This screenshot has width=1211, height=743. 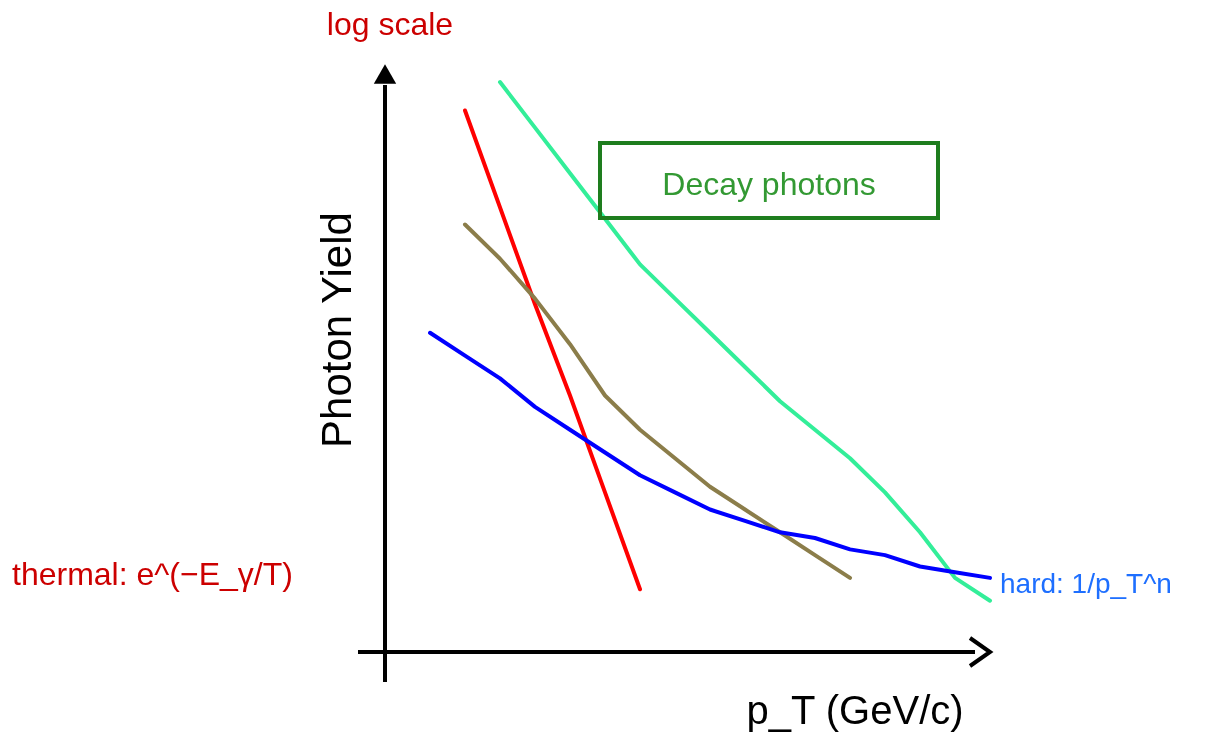 What do you see at coordinates (390, 24) in the screenshot?
I see `text: log scale` at bounding box center [390, 24].